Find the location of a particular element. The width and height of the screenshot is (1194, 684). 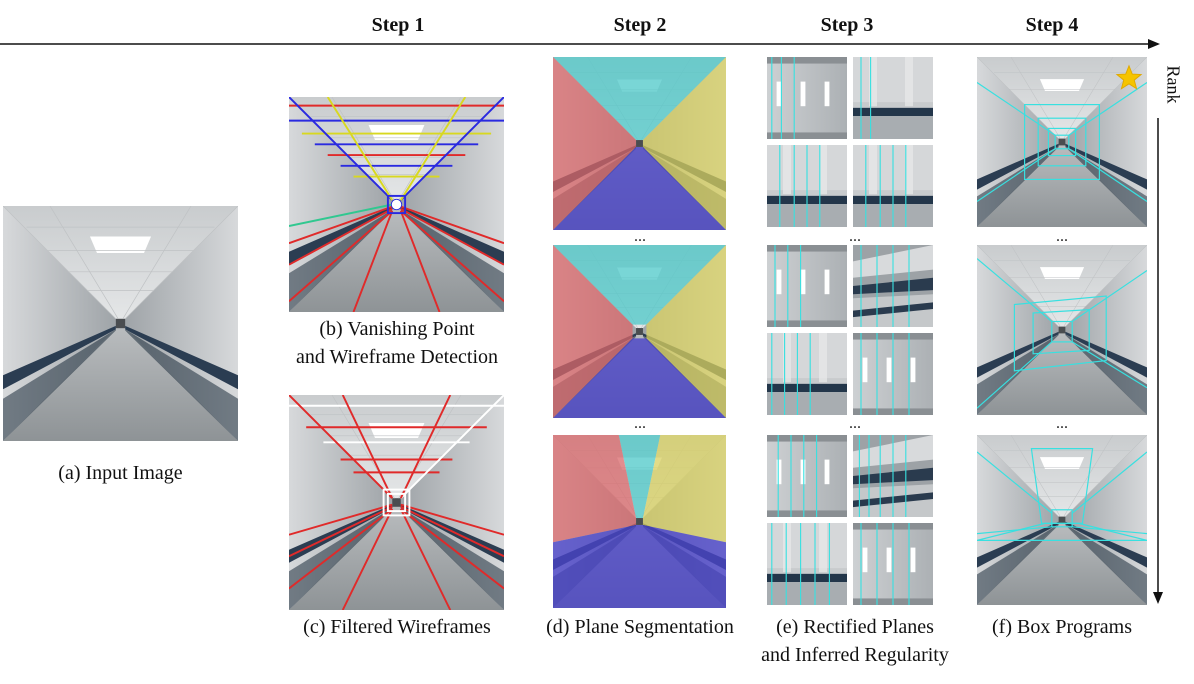

caption-a: (a) Input Image is located at coordinates (120, 473).